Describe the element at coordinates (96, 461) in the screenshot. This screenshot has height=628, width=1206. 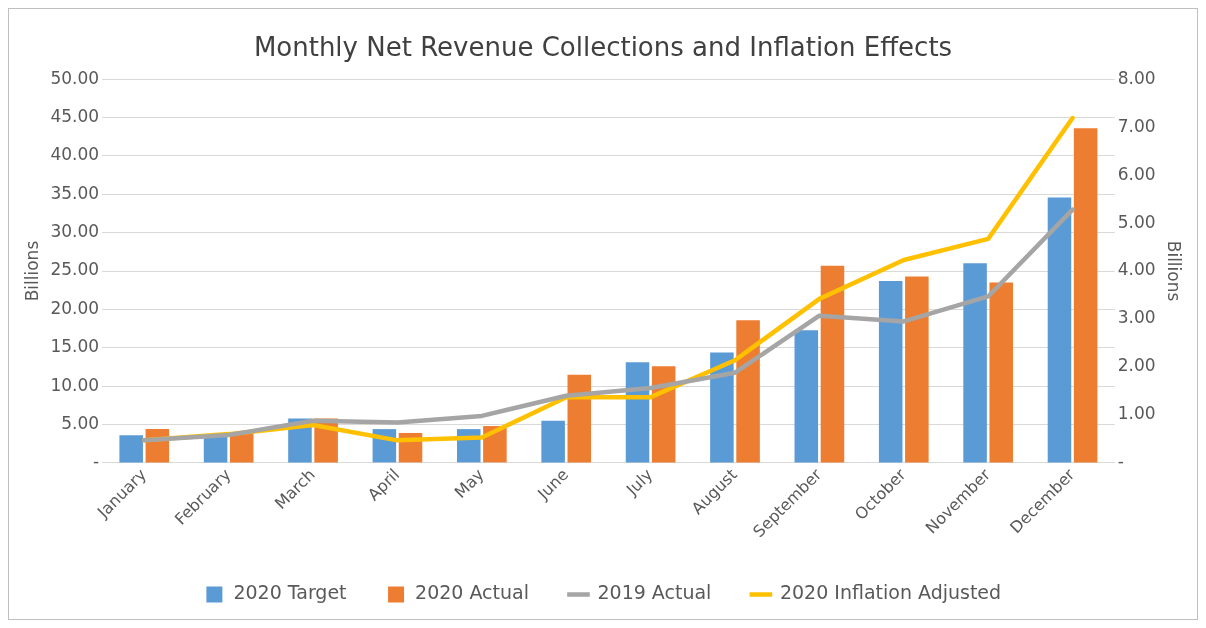
I see `y-tick-label: -` at that location.